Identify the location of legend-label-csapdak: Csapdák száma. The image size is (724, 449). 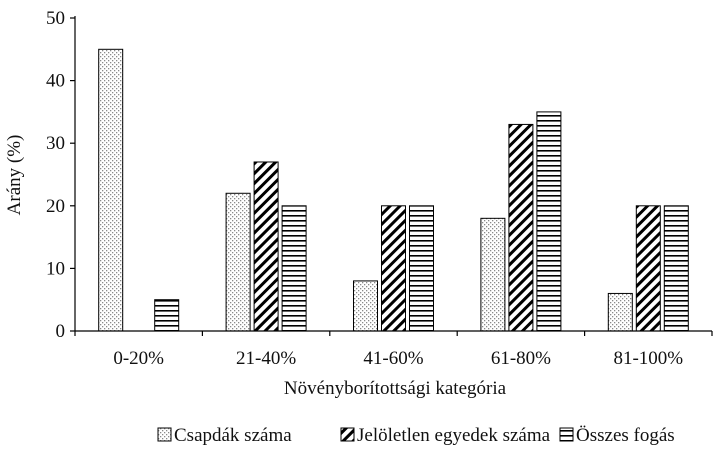
(233, 435).